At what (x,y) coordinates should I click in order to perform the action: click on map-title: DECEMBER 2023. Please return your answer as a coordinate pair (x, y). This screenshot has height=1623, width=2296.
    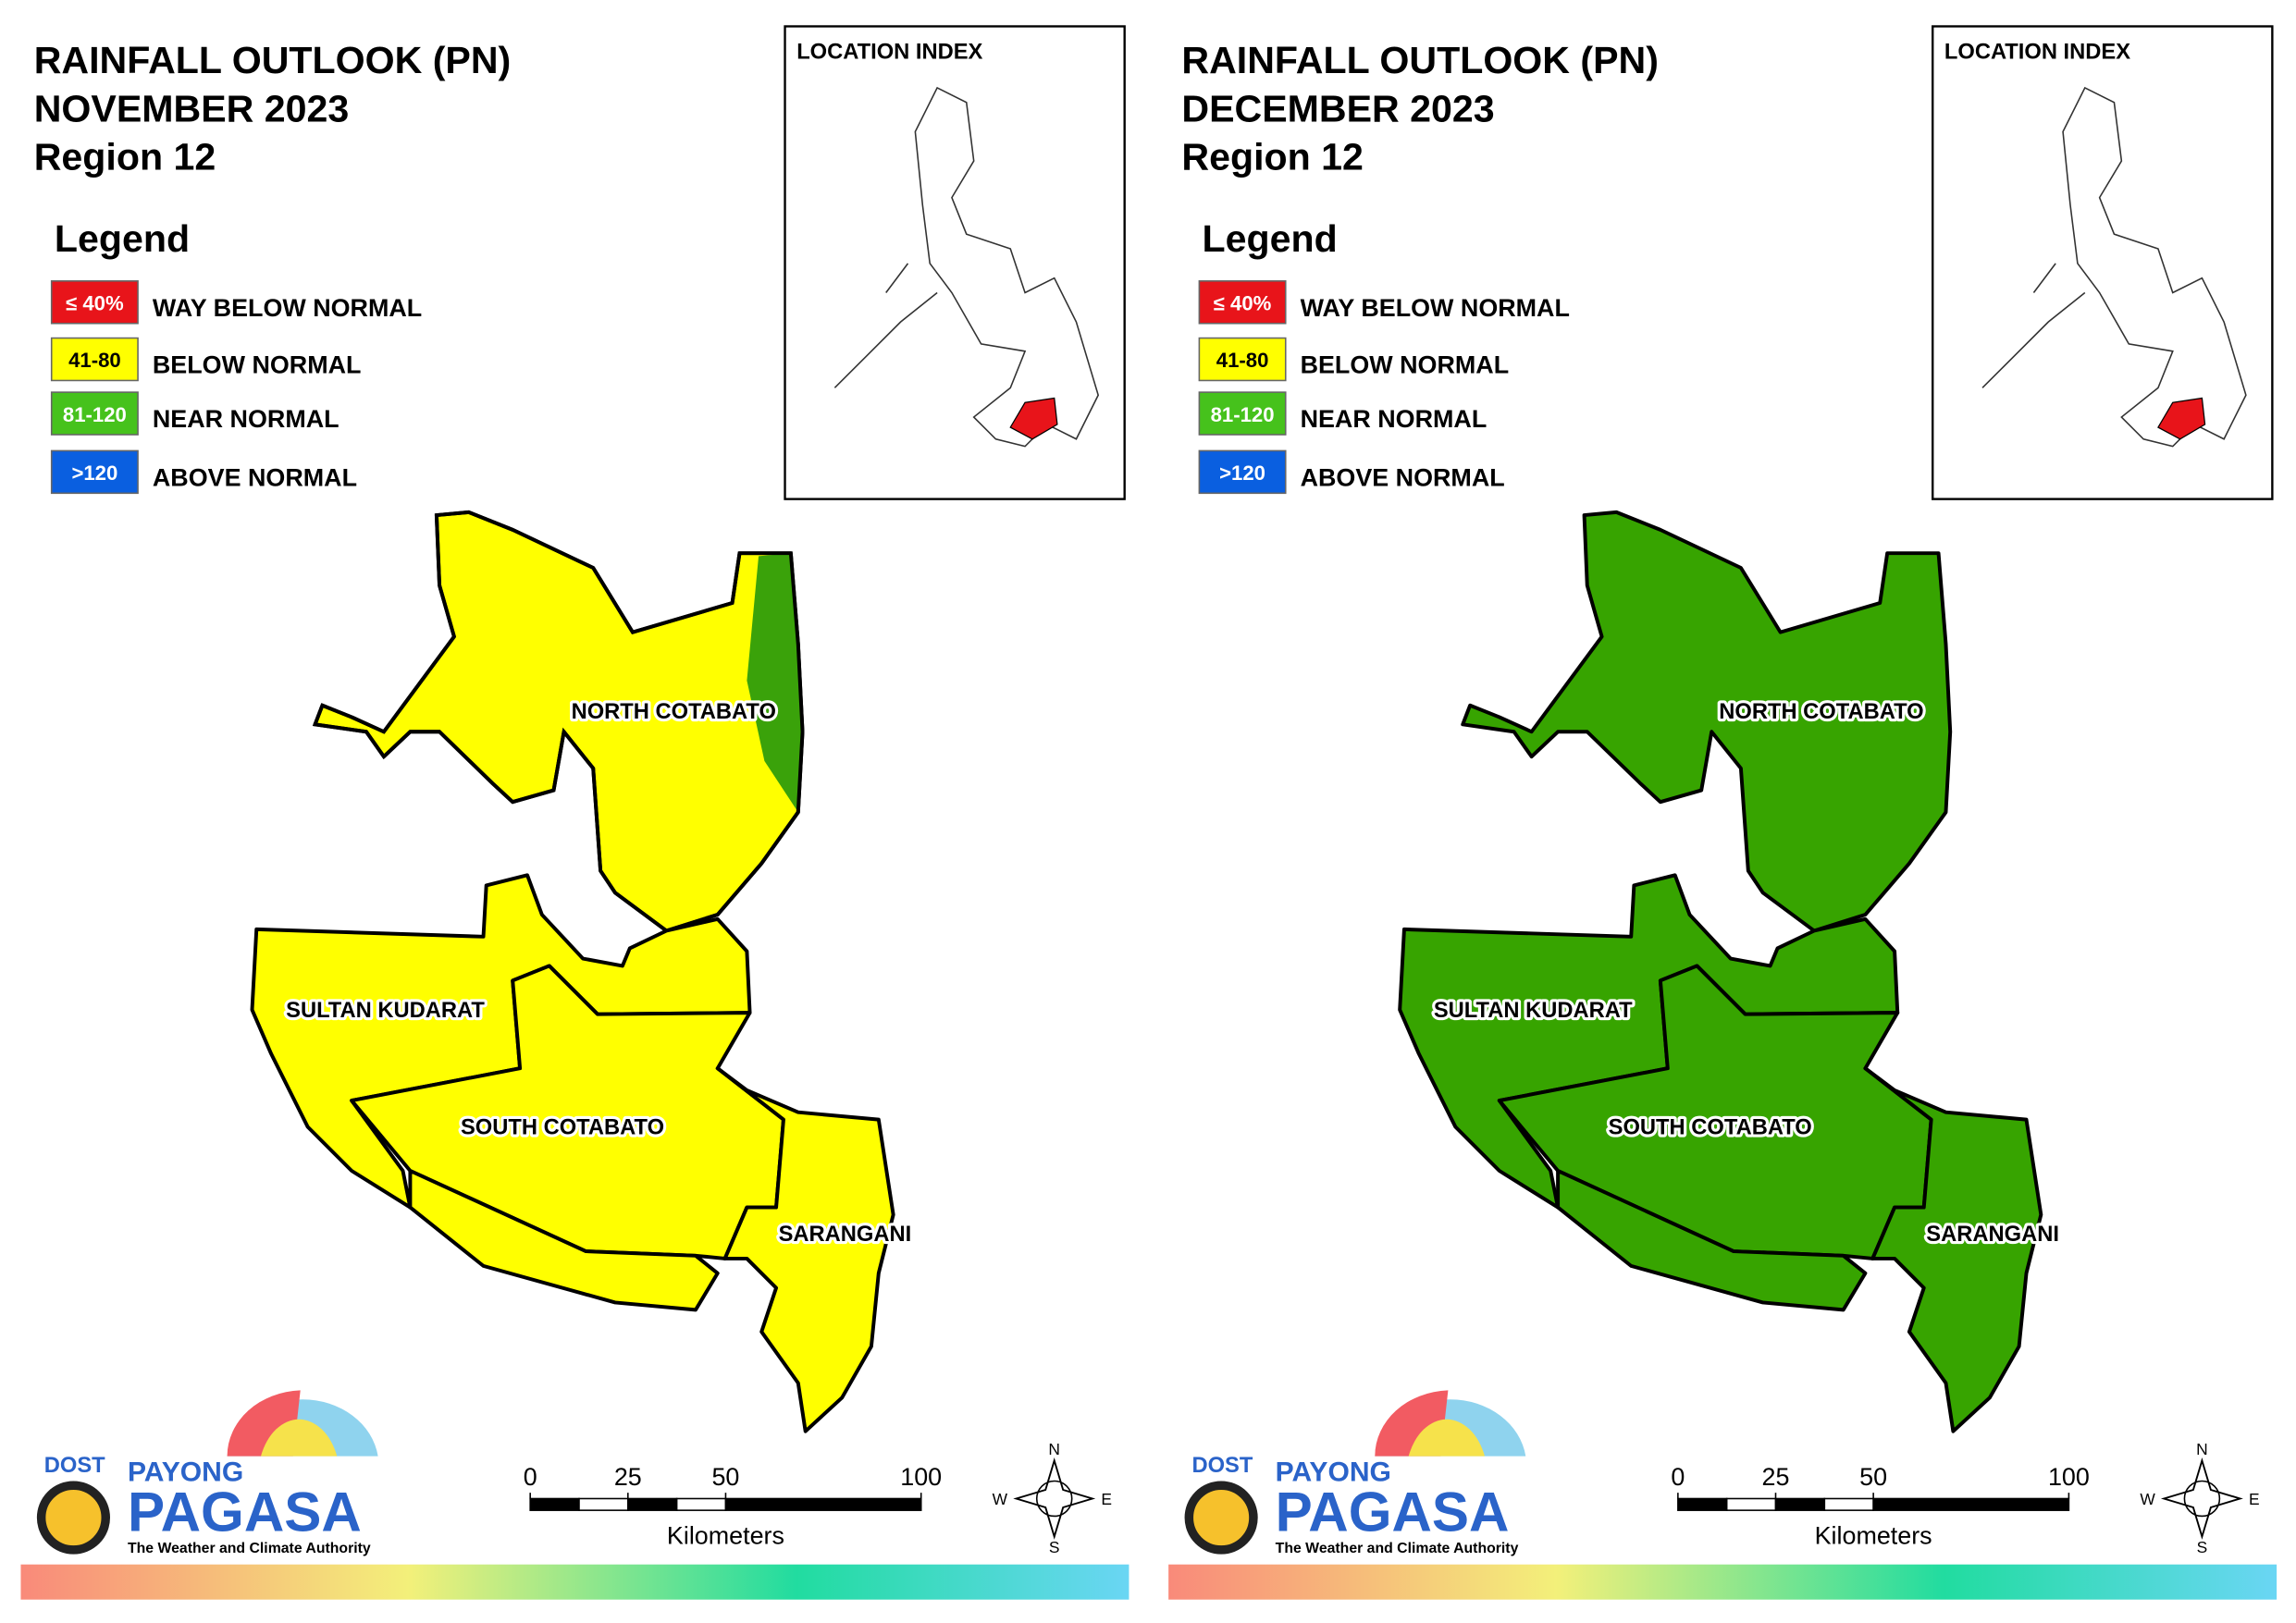
    Looking at the image, I should click on (1337, 108).